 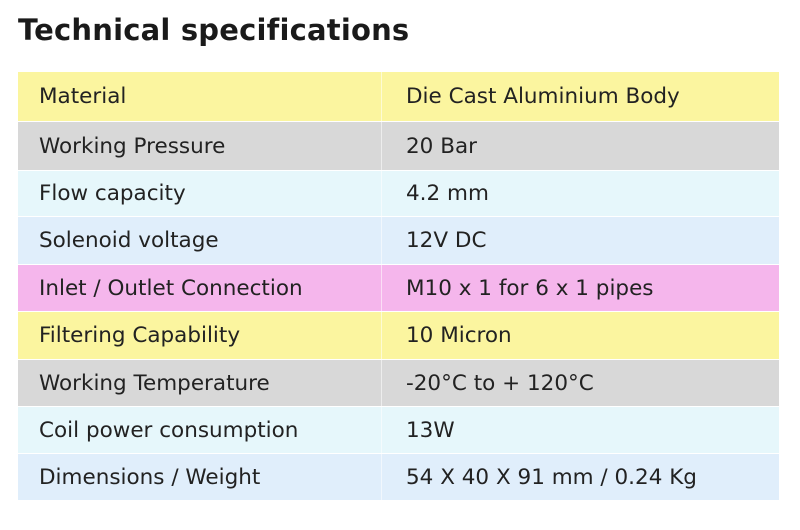 I want to click on spec-label: Inlet / Outlet Connection, so click(x=171, y=288).